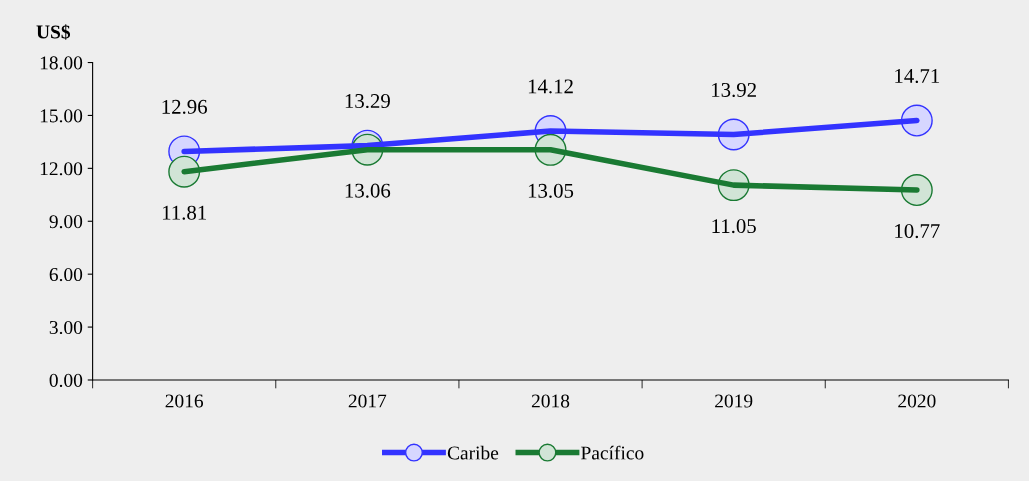  Describe the element at coordinates (612, 452) in the screenshot. I see `legend-label: Pacífico` at that location.